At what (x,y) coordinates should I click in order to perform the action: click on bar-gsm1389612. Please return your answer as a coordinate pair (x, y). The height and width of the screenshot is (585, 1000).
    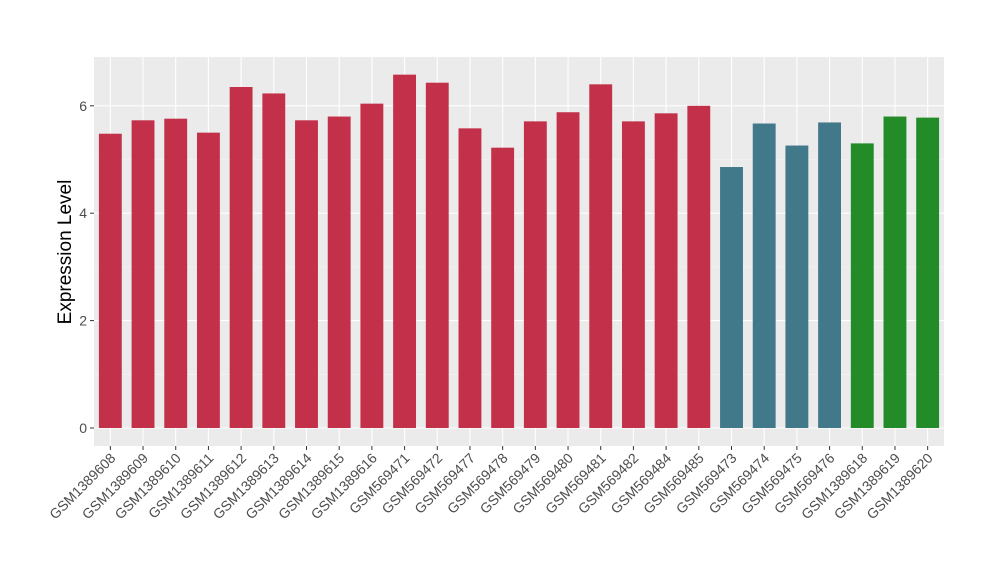
    Looking at the image, I should click on (241, 257).